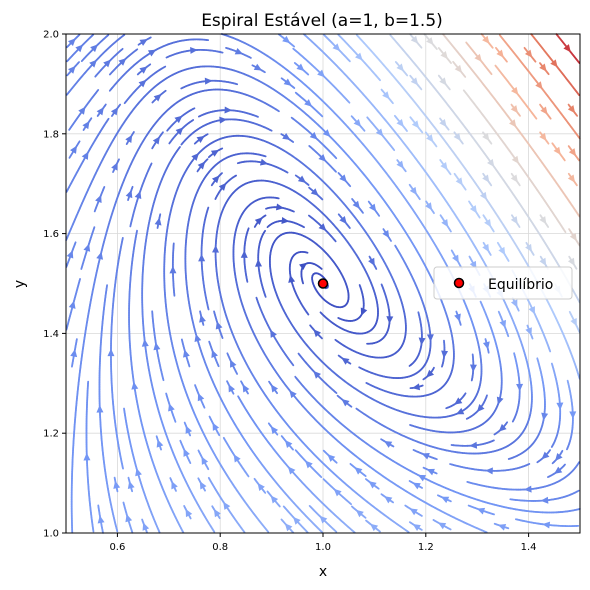 The width and height of the screenshot is (590, 590). Describe the element at coordinates (322, 21) in the screenshot. I see `chart-title: Espiral Estável (a=1, b=1.5)` at that location.